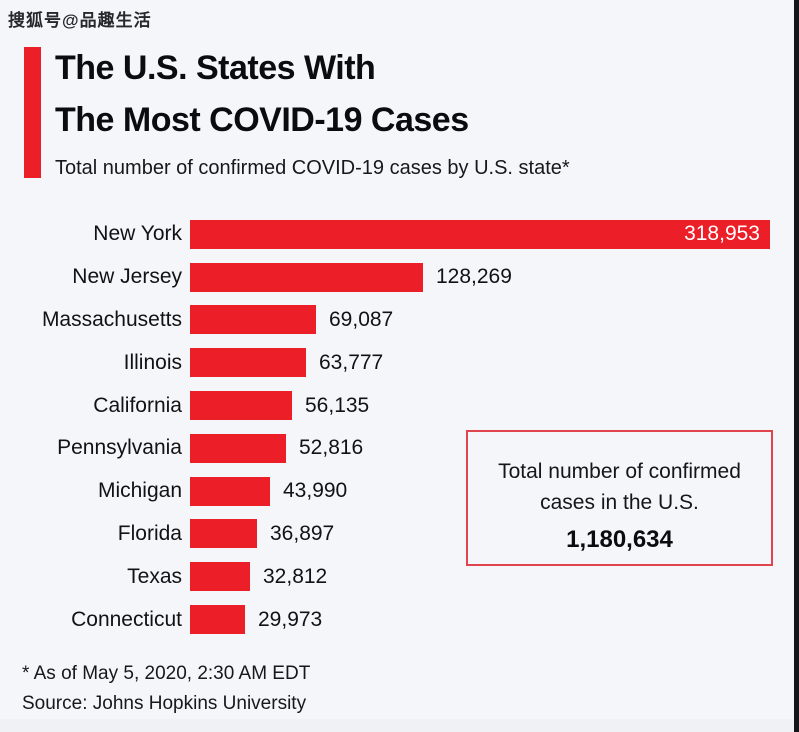 The width and height of the screenshot is (799, 732). Describe the element at coordinates (491, 362) in the screenshot. I see `bar-track: 63,777` at that location.